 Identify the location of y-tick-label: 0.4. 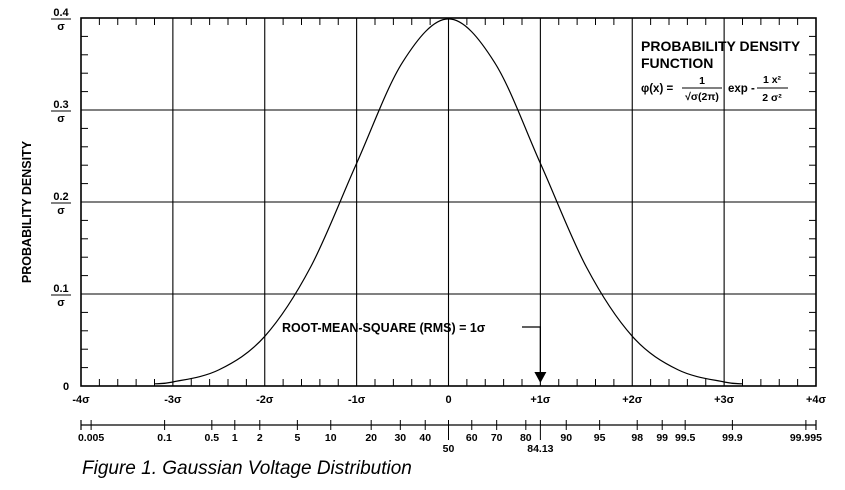
(61, 13).